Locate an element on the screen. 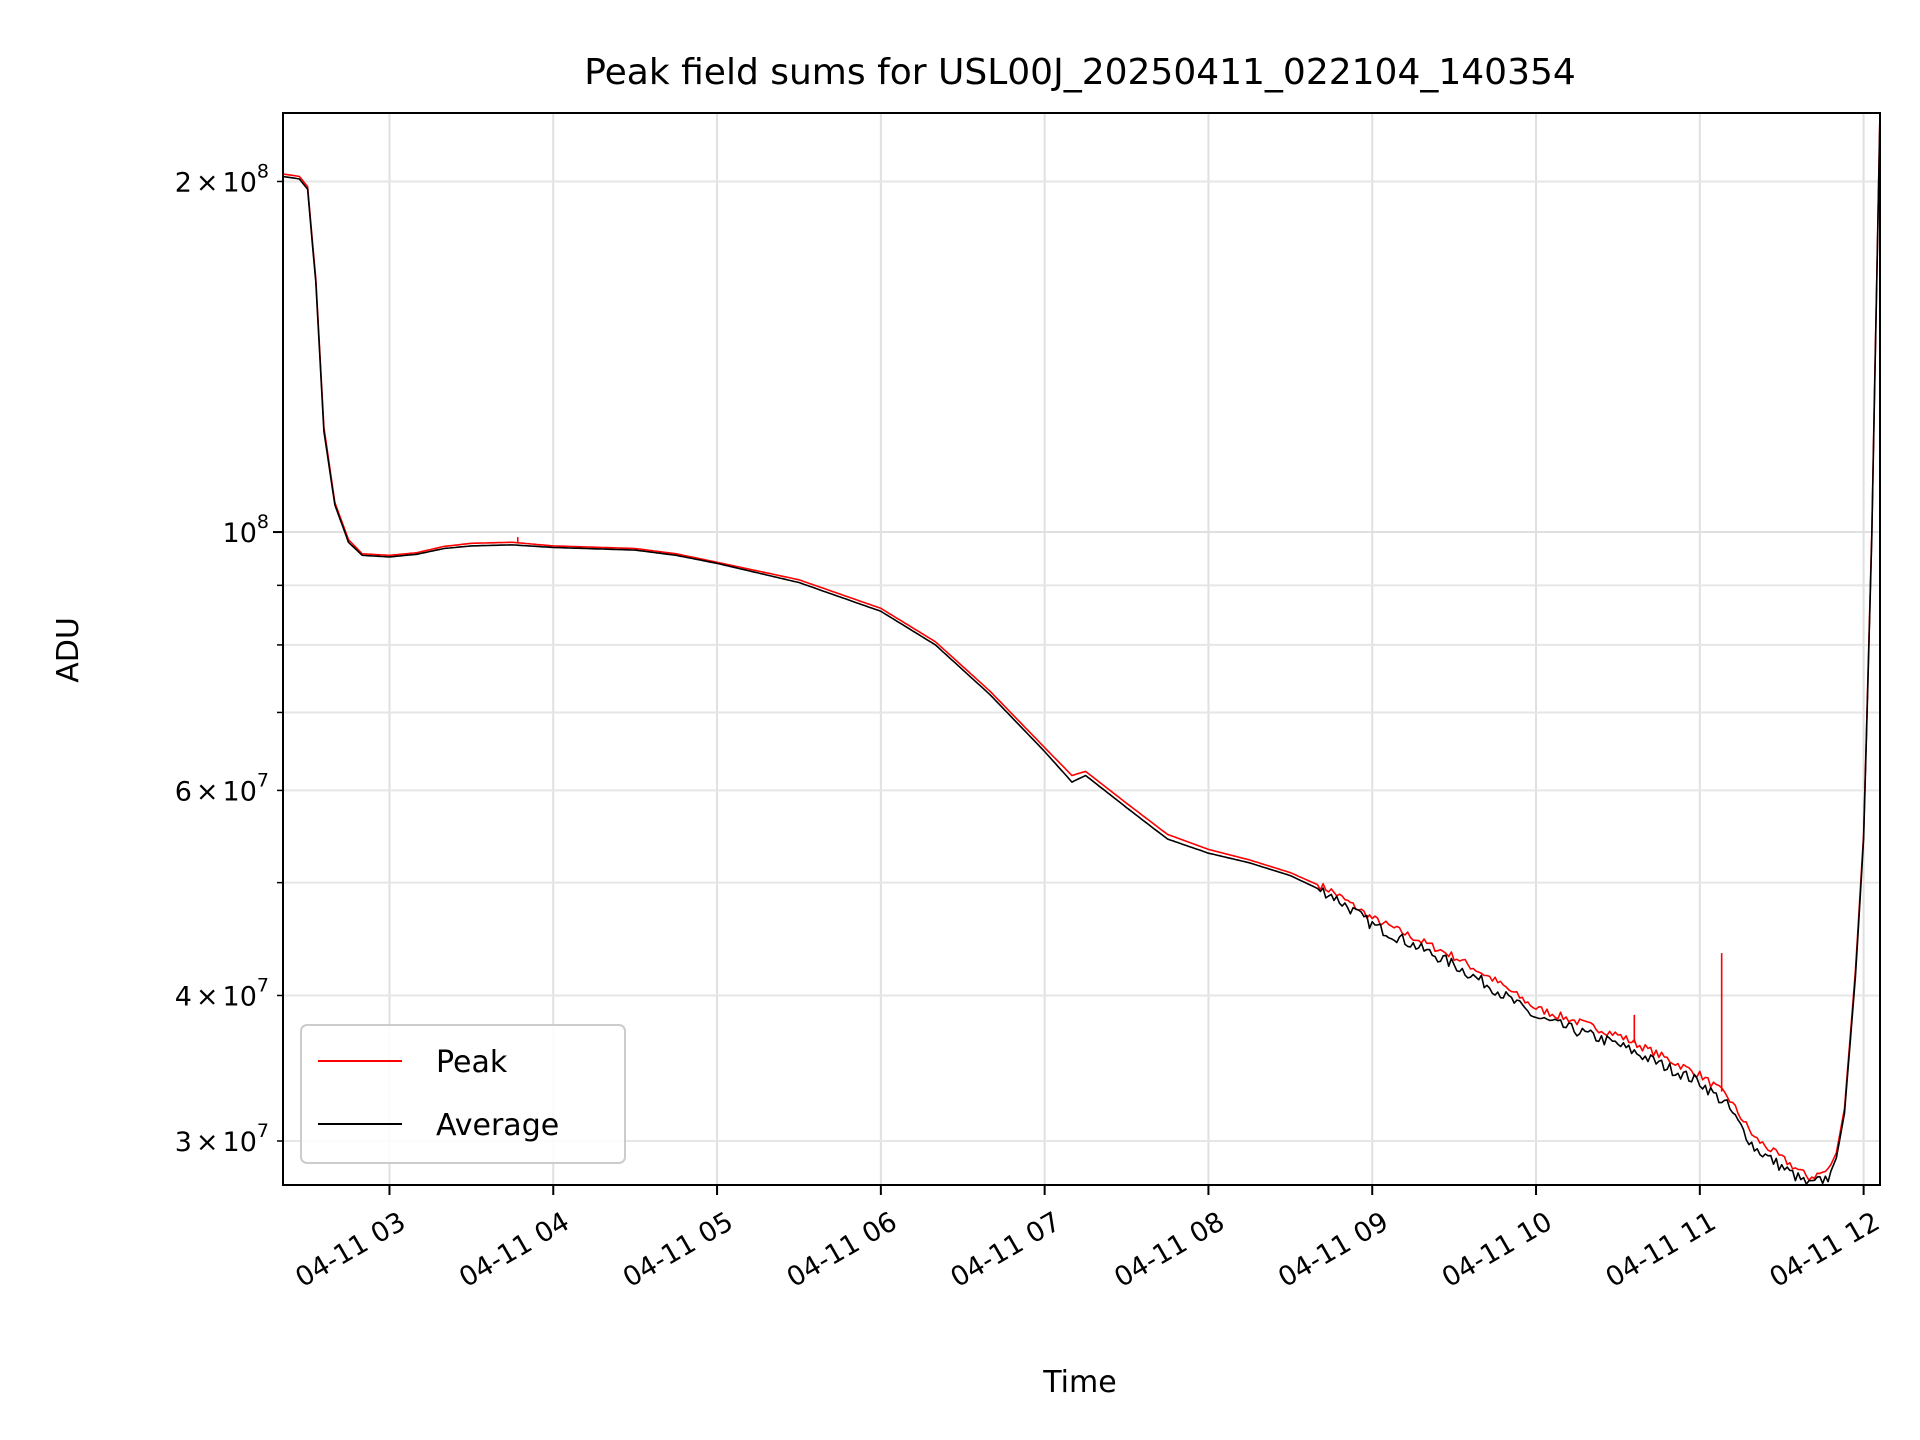 This screenshot has height=1440, width=1920. x-tick-label: 04-11 08 is located at coordinates (1169, 1250).